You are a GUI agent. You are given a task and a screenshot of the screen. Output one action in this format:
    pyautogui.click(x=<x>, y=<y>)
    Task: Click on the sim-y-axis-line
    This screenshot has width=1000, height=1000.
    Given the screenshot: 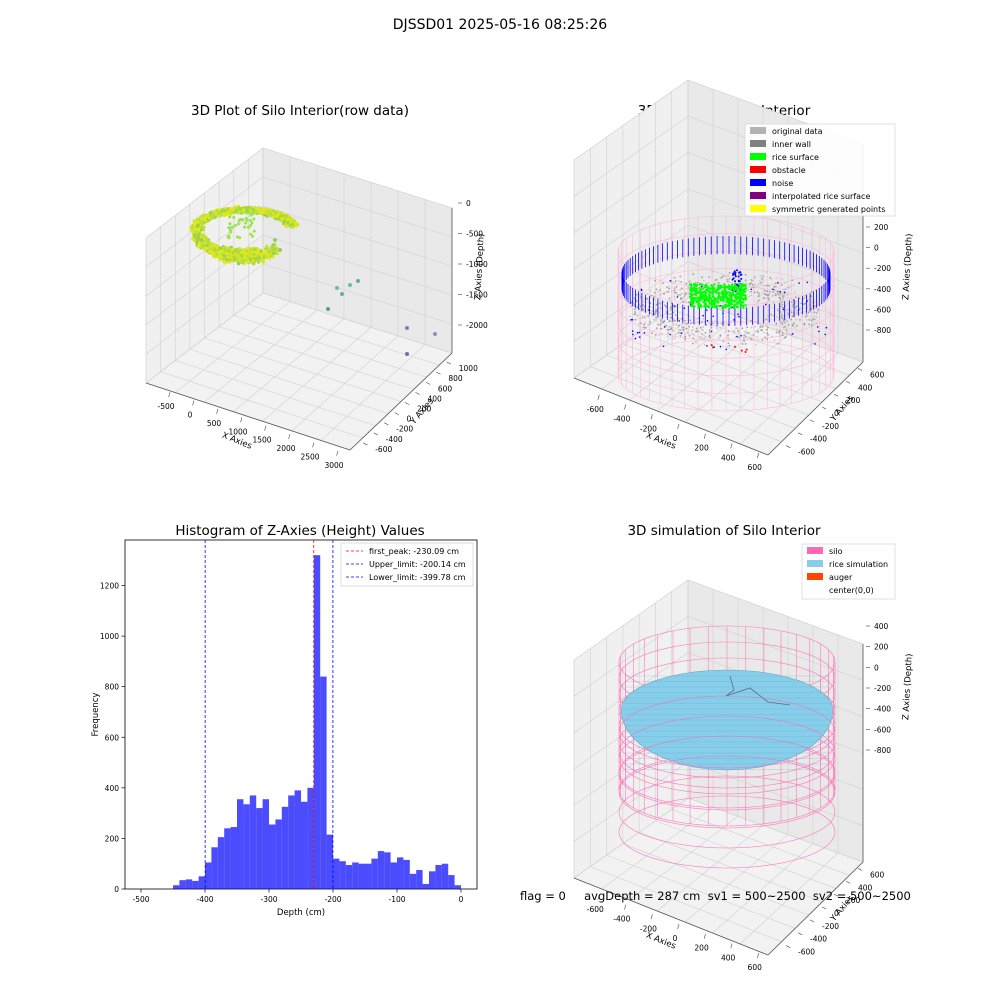 What is the action you would take?
    pyautogui.click(x=815, y=908)
    